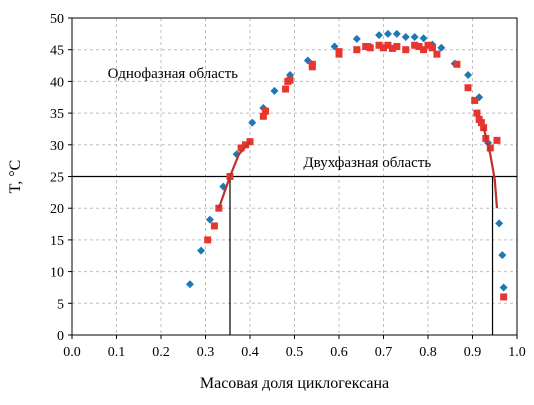 The image size is (534, 405). What do you see at coordinates (57, 241) in the screenshot?
I see `y-tick-label: 15` at bounding box center [57, 241].